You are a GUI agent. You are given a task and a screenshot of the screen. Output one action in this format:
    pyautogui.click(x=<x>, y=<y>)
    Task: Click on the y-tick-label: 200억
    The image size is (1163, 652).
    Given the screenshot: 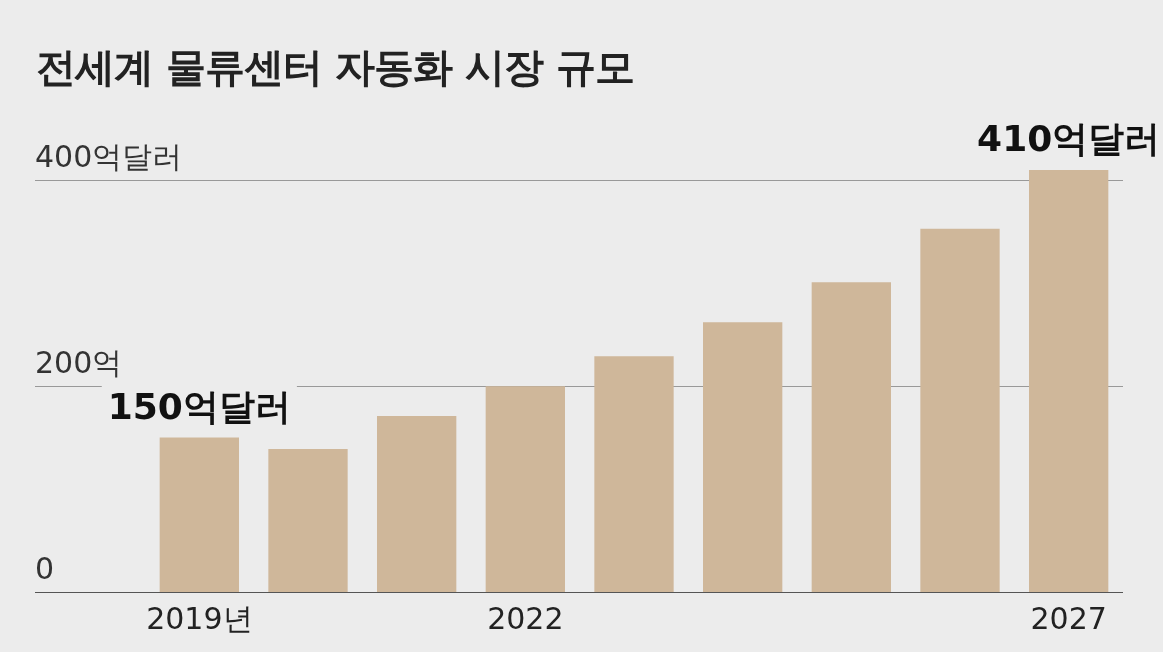 What is the action you would take?
    pyautogui.click(x=79, y=363)
    